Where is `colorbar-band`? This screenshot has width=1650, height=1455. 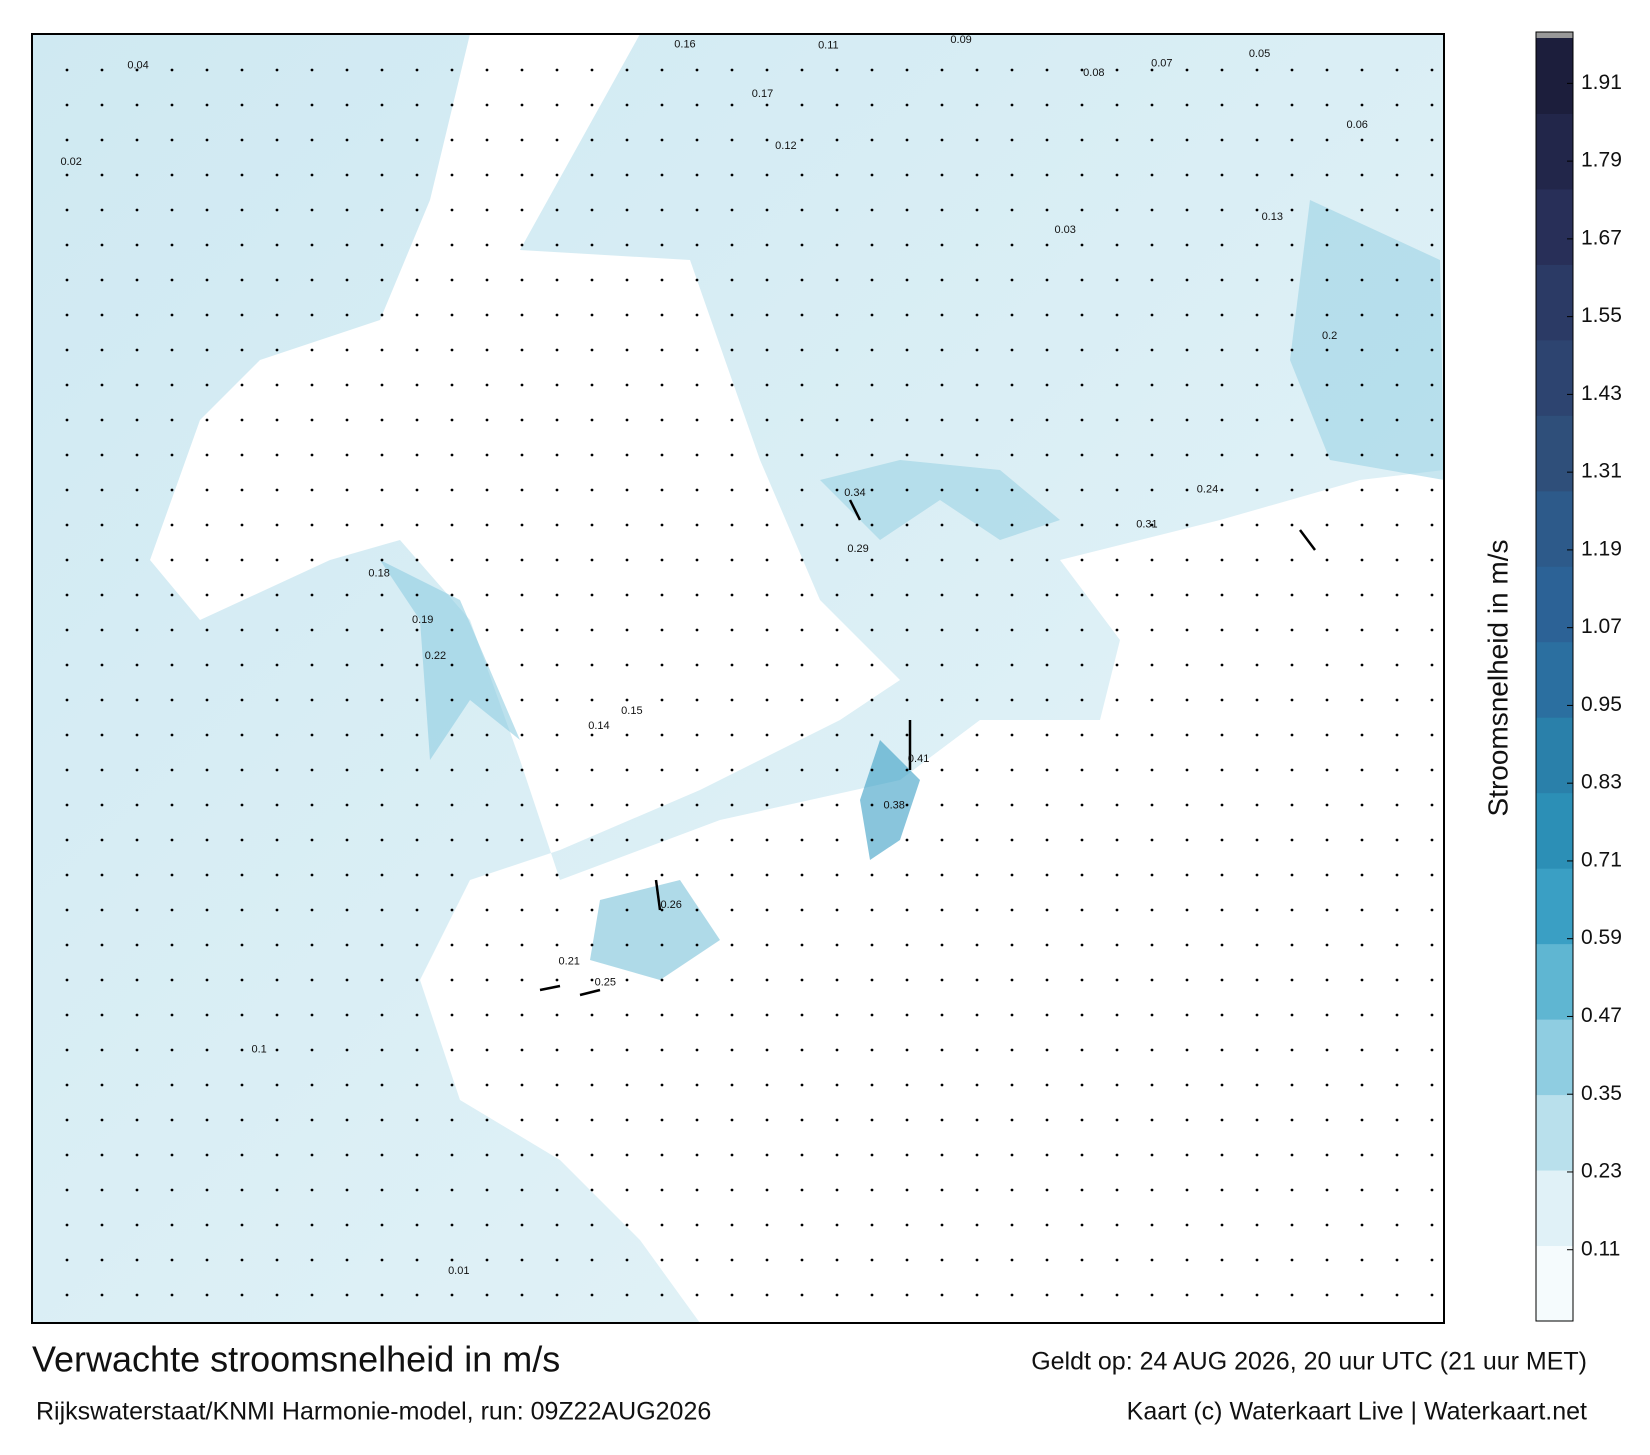 colorbar-band is located at coordinates (1554, 1057).